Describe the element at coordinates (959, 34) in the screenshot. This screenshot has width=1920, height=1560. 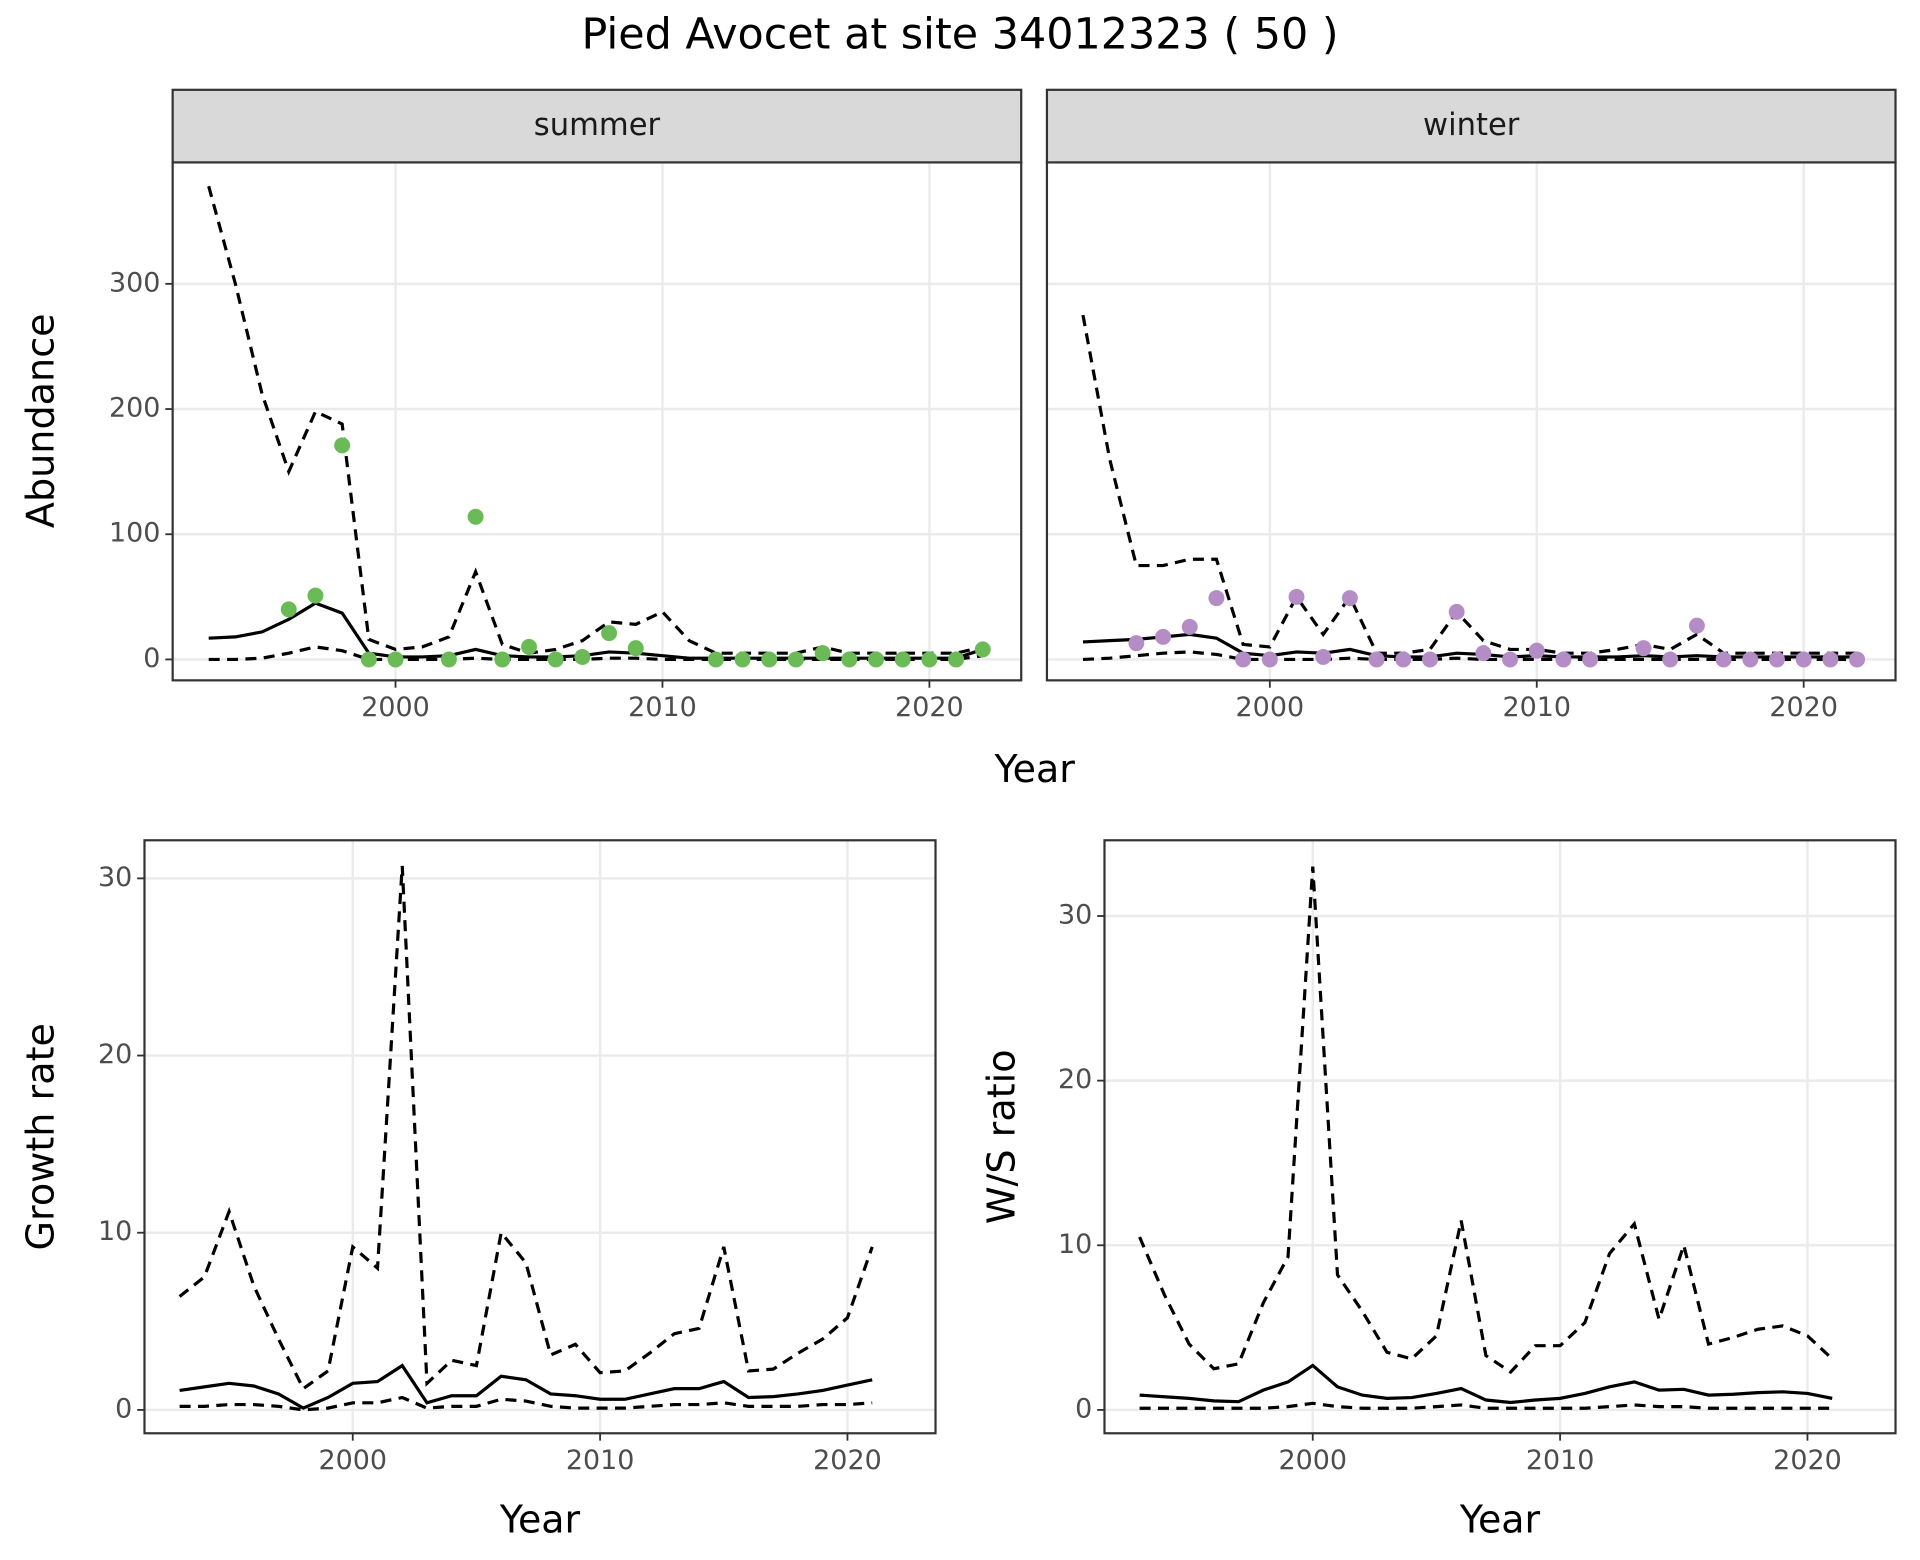
I see `figure-title: Pied Avocet at site 34012323 ( 50 )` at that location.